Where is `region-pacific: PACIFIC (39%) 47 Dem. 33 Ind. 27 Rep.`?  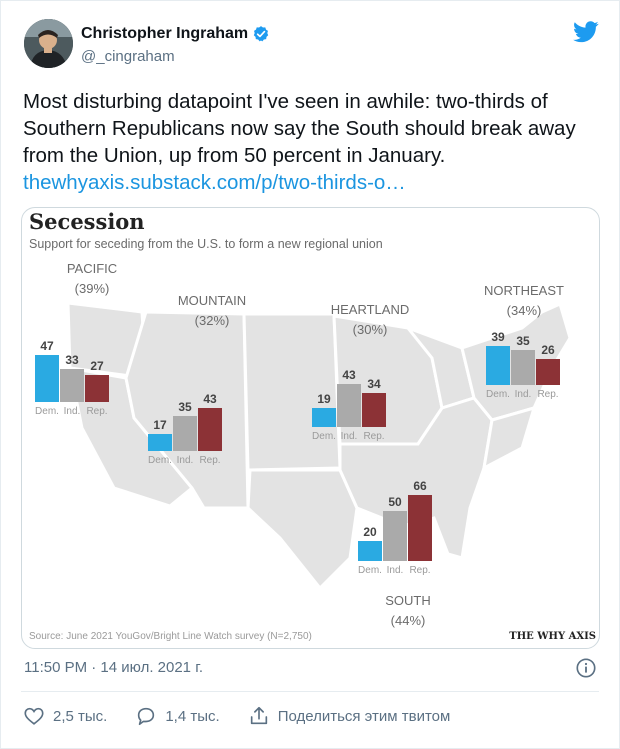 region-pacific: PACIFIC (39%) 47 Dem. 33 Ind. 27 Rep. is located at coordinates (76, 339).